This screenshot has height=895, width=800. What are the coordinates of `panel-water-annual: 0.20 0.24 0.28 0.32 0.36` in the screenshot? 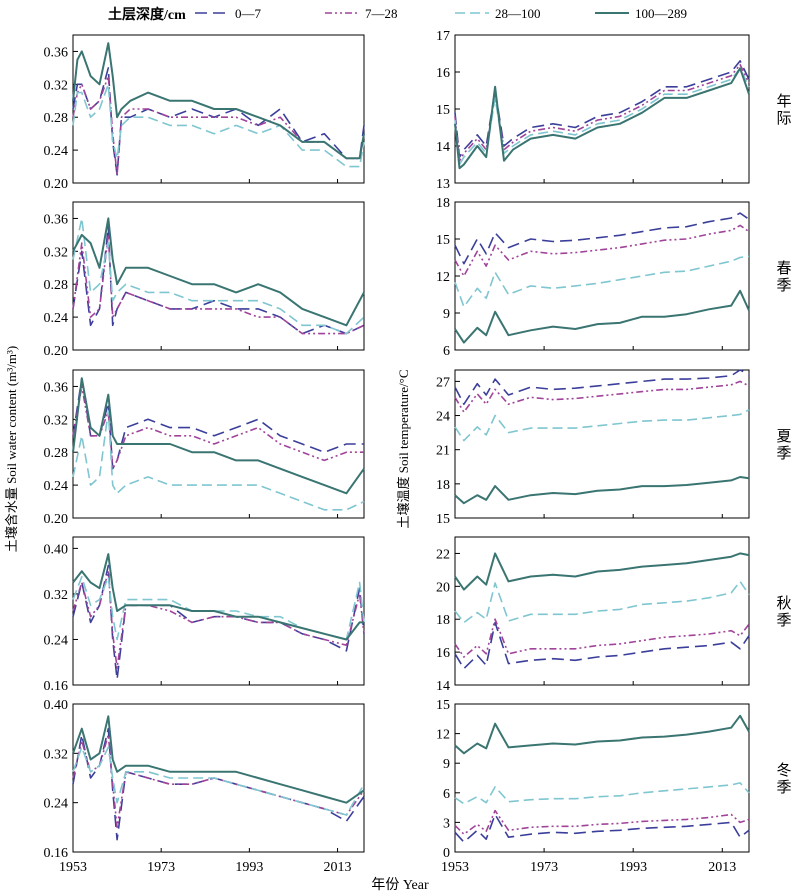 It's located at (204, 113).